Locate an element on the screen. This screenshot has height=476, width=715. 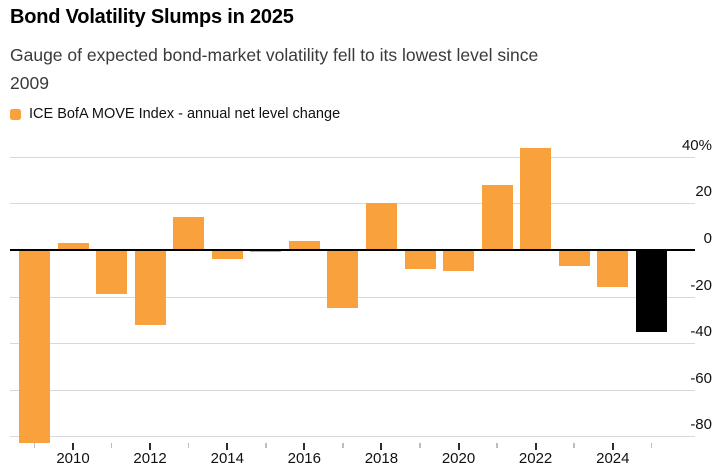
major-tick-2012 is located at coordinates (150, 446).